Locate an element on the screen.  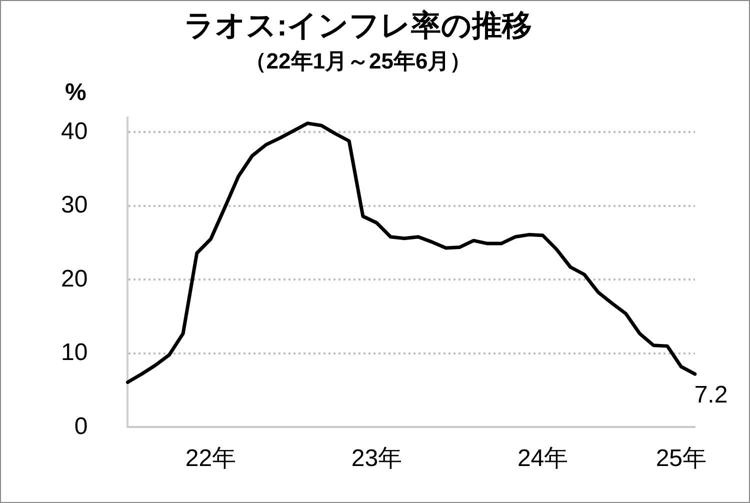
data-label: 7.2 is located at coordinates (711, 395).